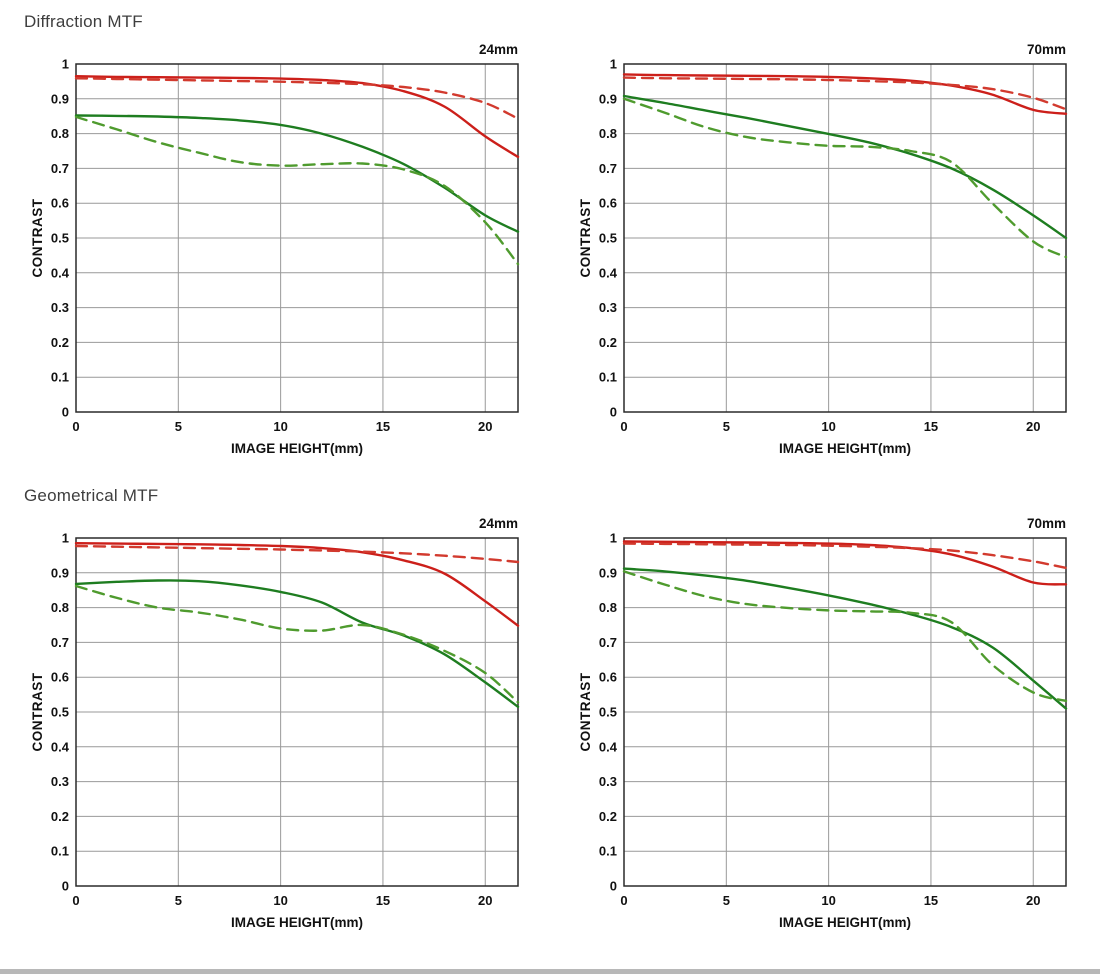 The width and height of the screenshot is (1100, 974). What do you see at coordinates (83, 21) in the screenshot?
I see `section-title-diffraction: Diffraction MTF` at bounding box center [83, 21].